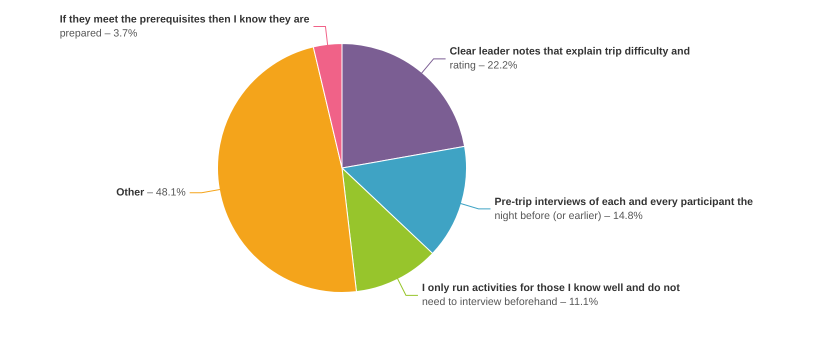  What do you see at coordinates (624, 209) in the screenshot?
I see `slice-label: Pre-trip interviews of each and every participant the night before (or earlier) – 14.8%` at bounding box center [624, 209].